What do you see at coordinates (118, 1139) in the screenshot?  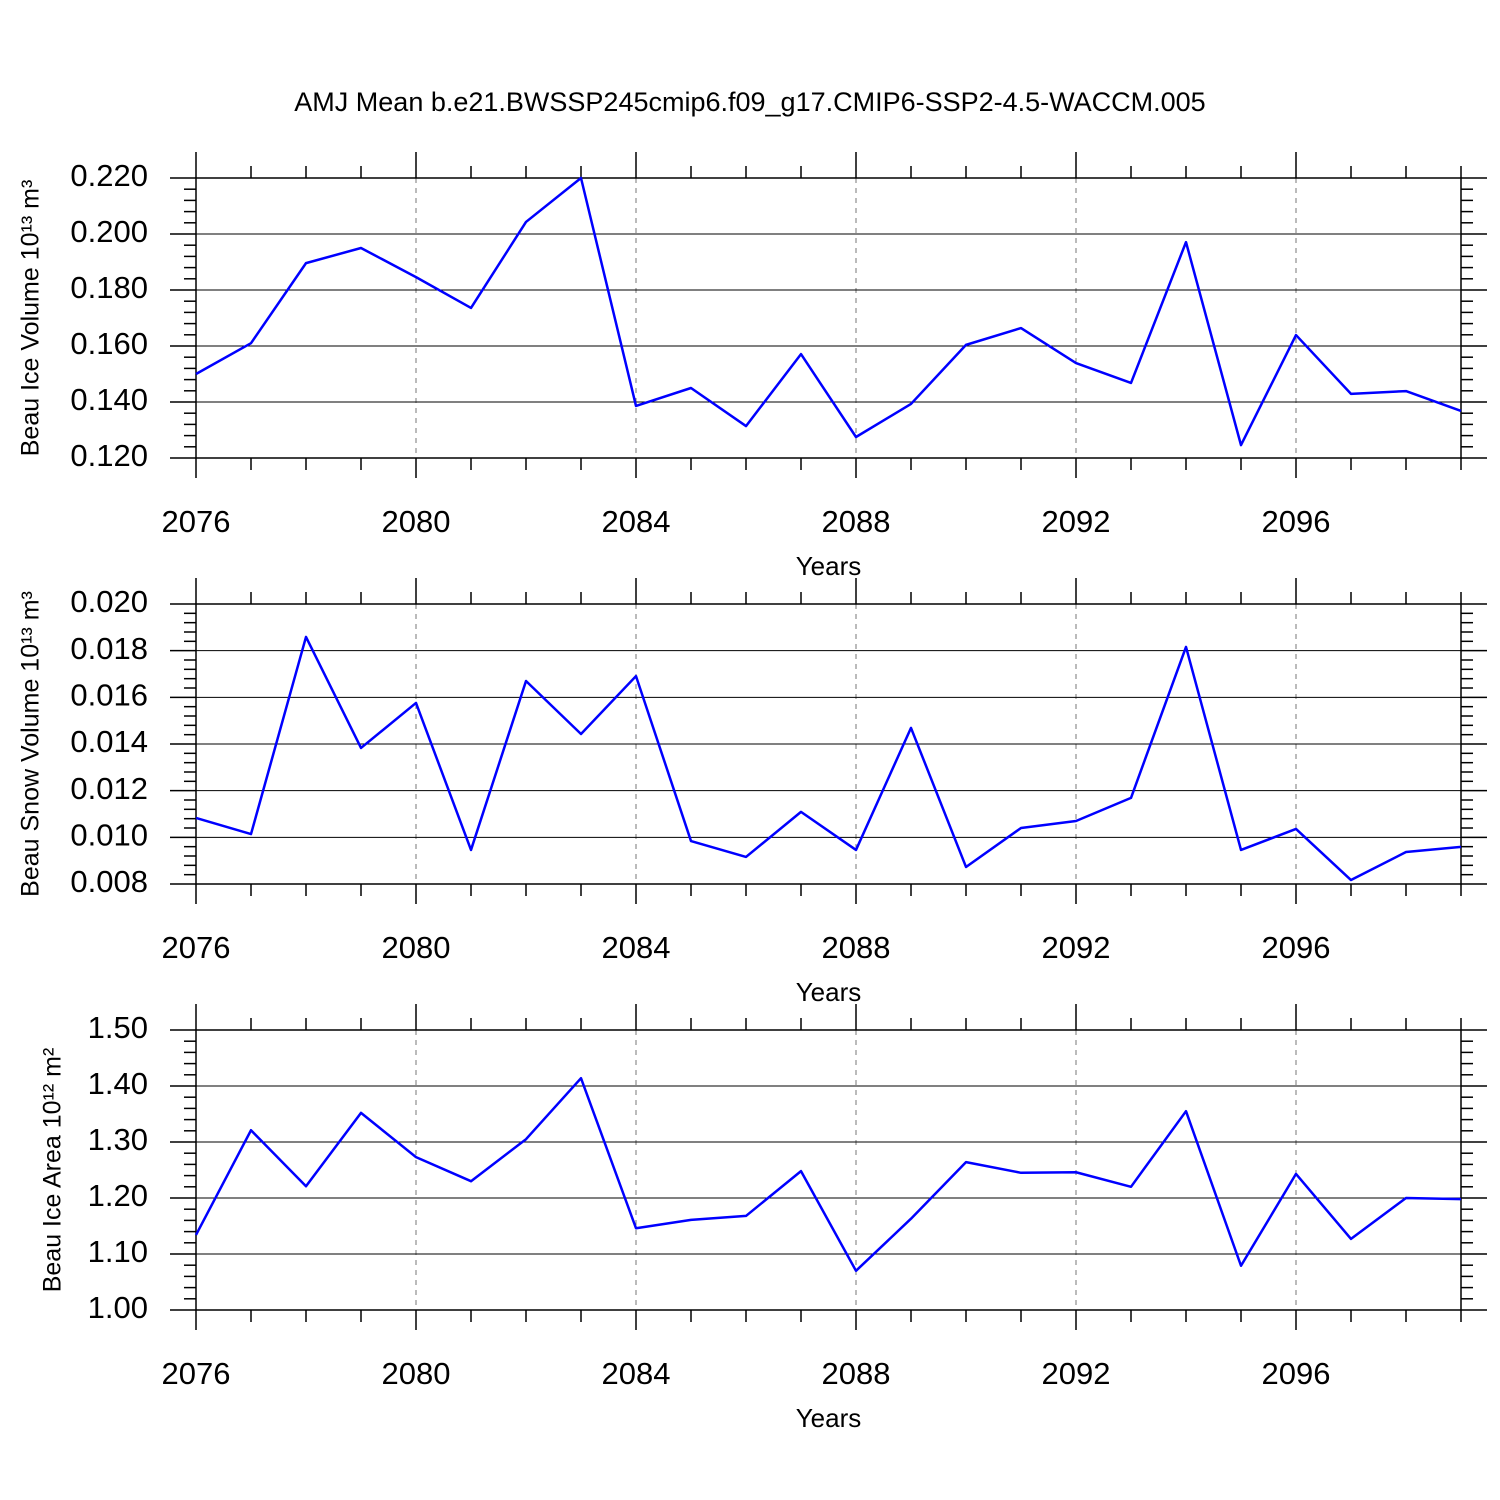 I see `y-tick-label: 1.30` at bounding box center [118, 1139].